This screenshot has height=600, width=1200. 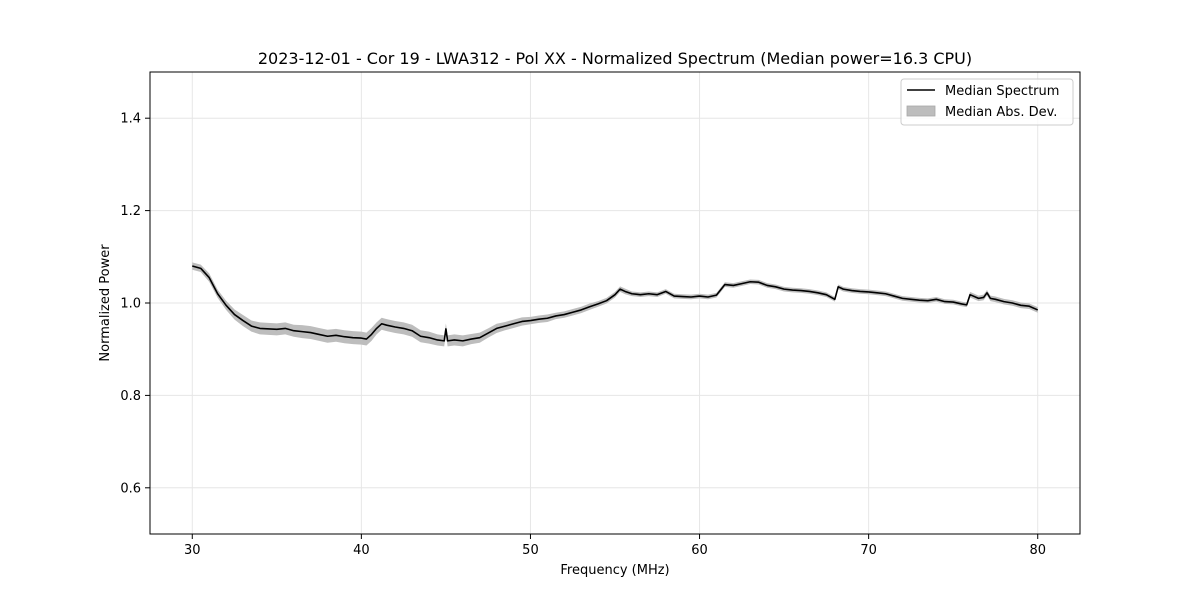 I want to click on y-tick-label: 1.2, so click(x=130, y=211).